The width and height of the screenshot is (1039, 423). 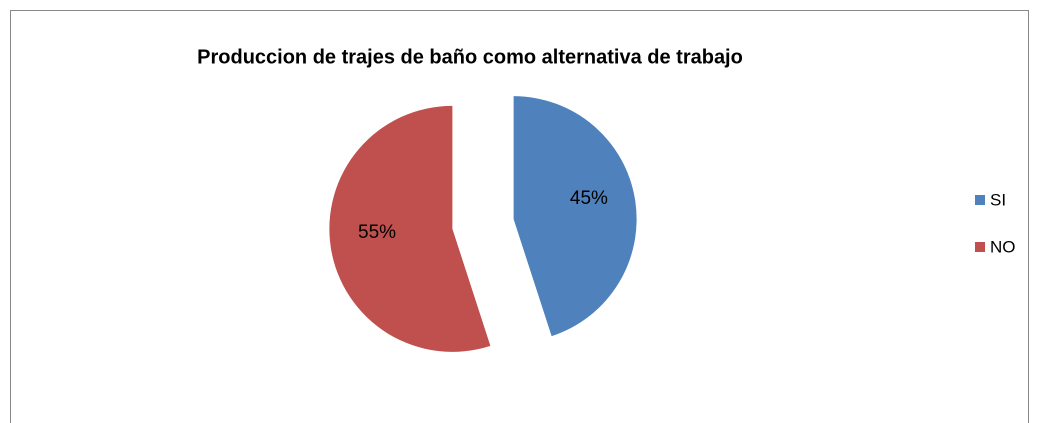 I want to click on legend-label: SI, so click(x=998, y=199).